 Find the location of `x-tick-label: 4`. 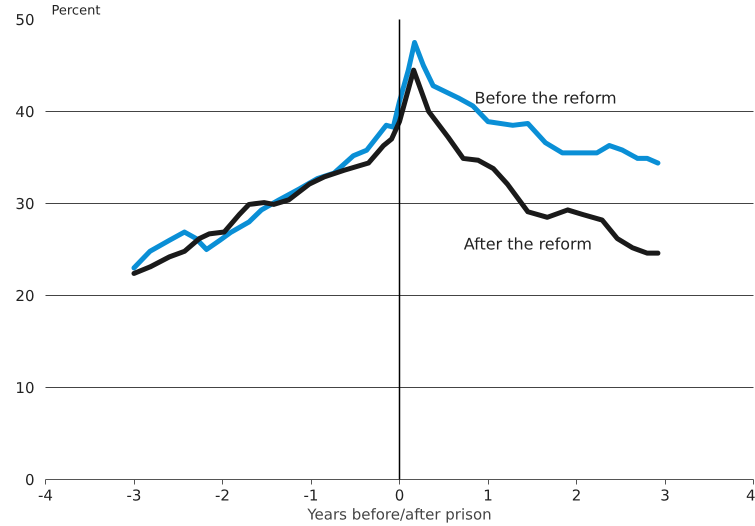

x-tick-label: 4 is located at coordinates (750, 495).